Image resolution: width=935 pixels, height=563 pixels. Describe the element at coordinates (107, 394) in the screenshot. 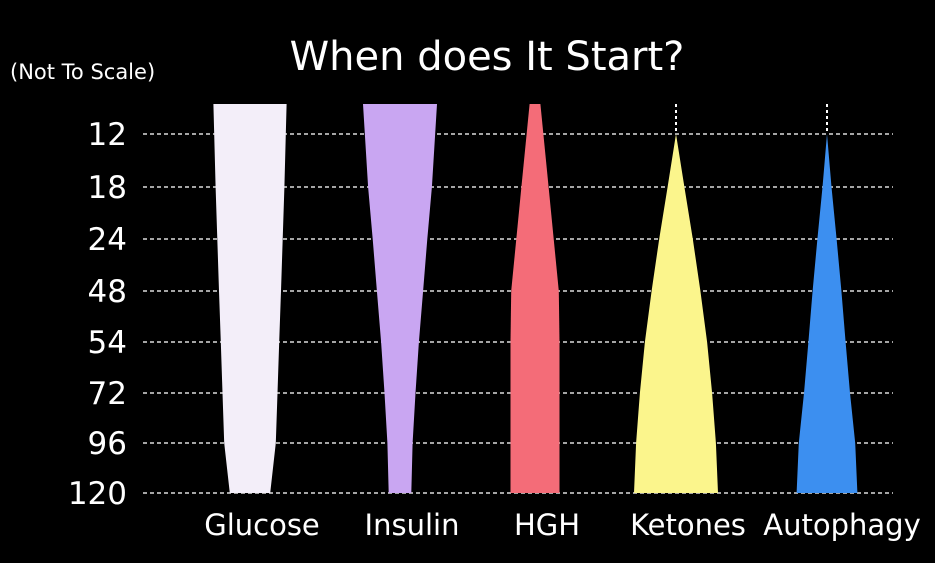

I see `y-tick-label: 72` at that location.